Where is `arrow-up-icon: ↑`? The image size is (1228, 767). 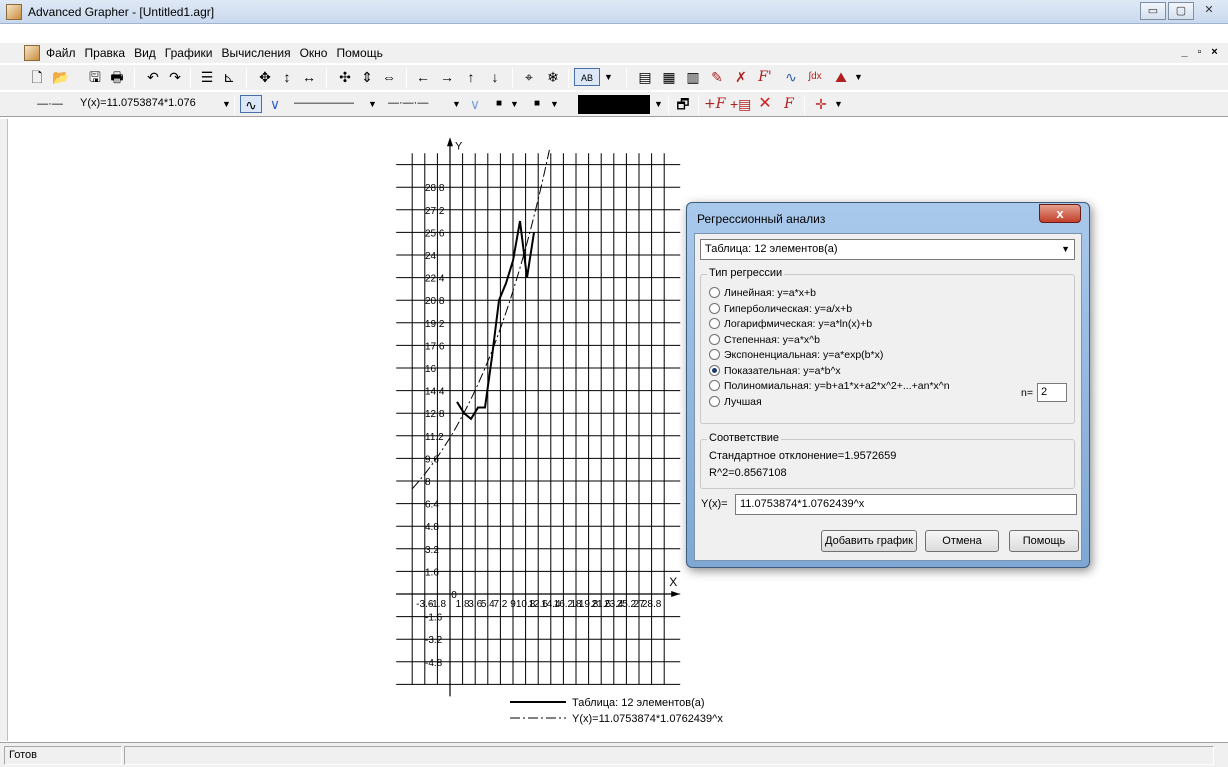
arrow-up-icon: ↑ is located at coordinates (471, 77).